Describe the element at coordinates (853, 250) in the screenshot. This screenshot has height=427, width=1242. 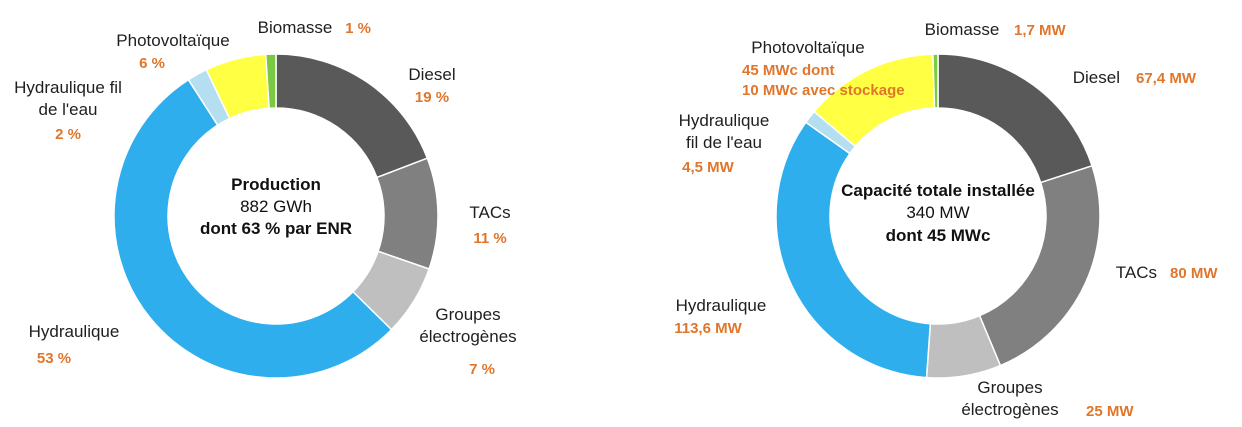
I see `slice-hydraulique` at that location.